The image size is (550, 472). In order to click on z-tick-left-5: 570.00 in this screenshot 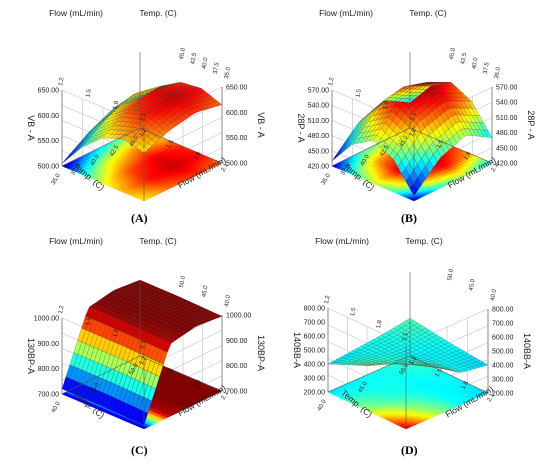, I will do `click(319, 91)`.